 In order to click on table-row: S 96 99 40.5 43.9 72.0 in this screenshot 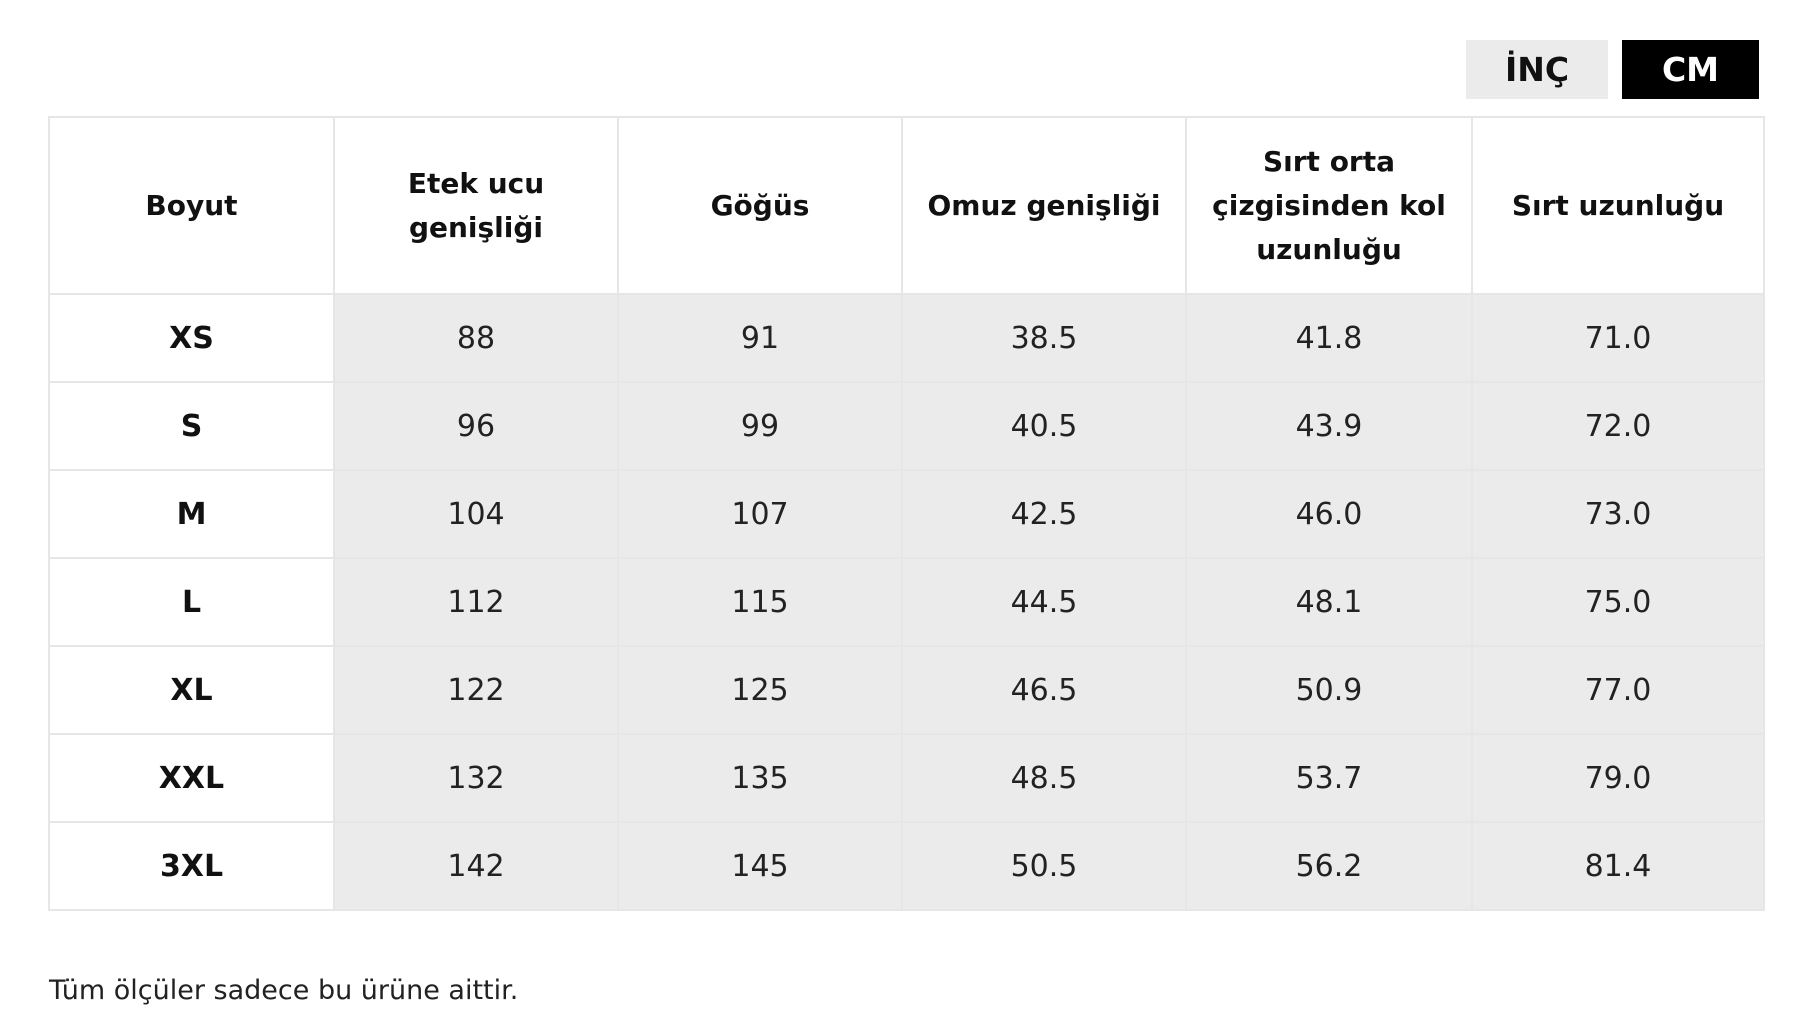, I will do `click(906, 426)`.